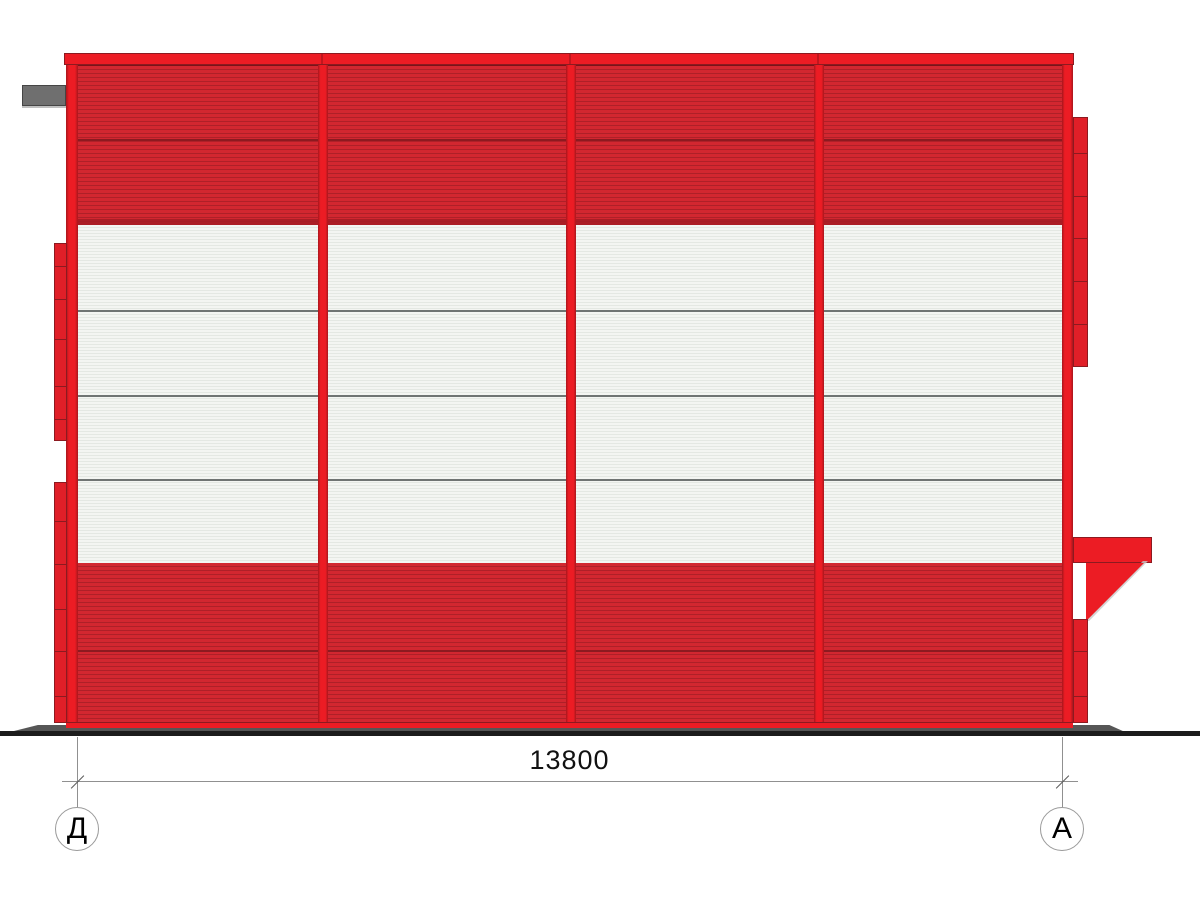 The height and width of the screenshot is (900, 1200). Describe the element at coordinates (1067, 394) in the screenshot. I see `corner-pilaster-right` at that location.